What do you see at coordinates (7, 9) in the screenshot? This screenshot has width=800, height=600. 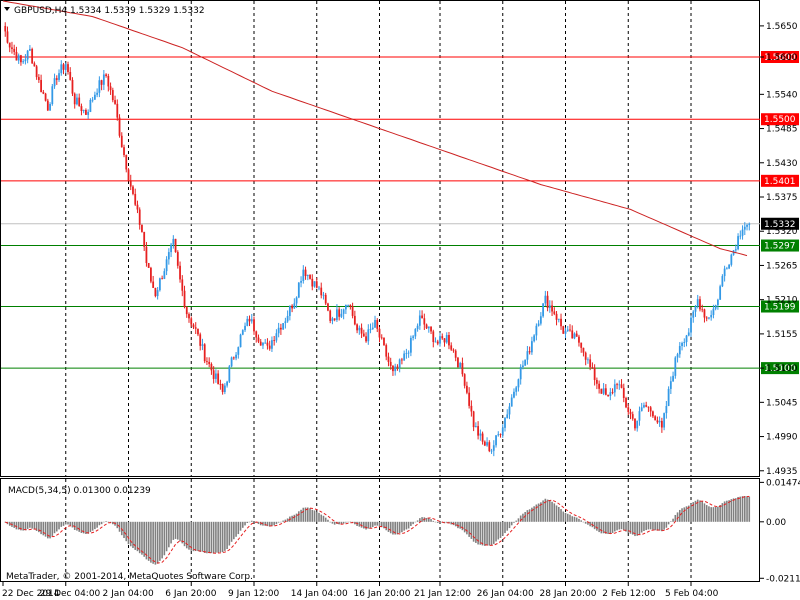 I see `dropdown-arrow-icon` at bounding box center [7, 9].